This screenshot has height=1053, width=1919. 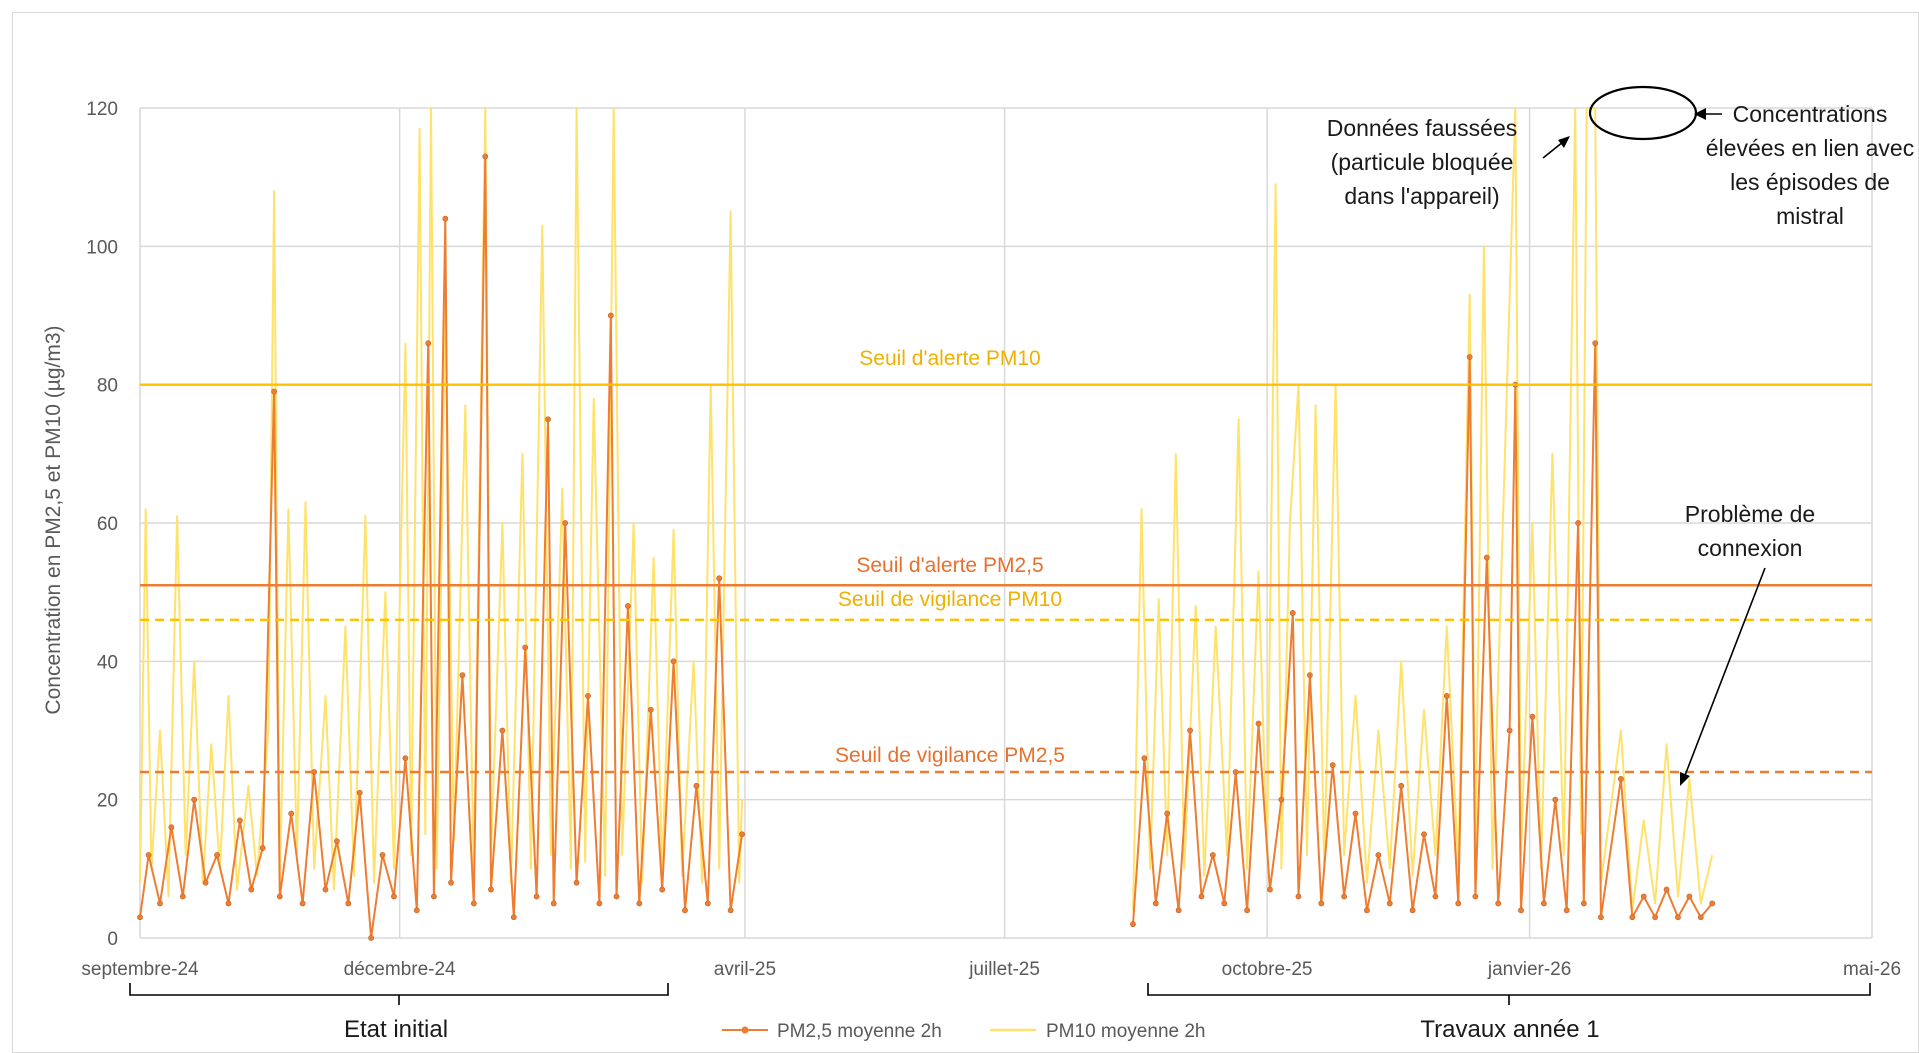 I want to click on arrow-line, so click(x=1724, y=673).